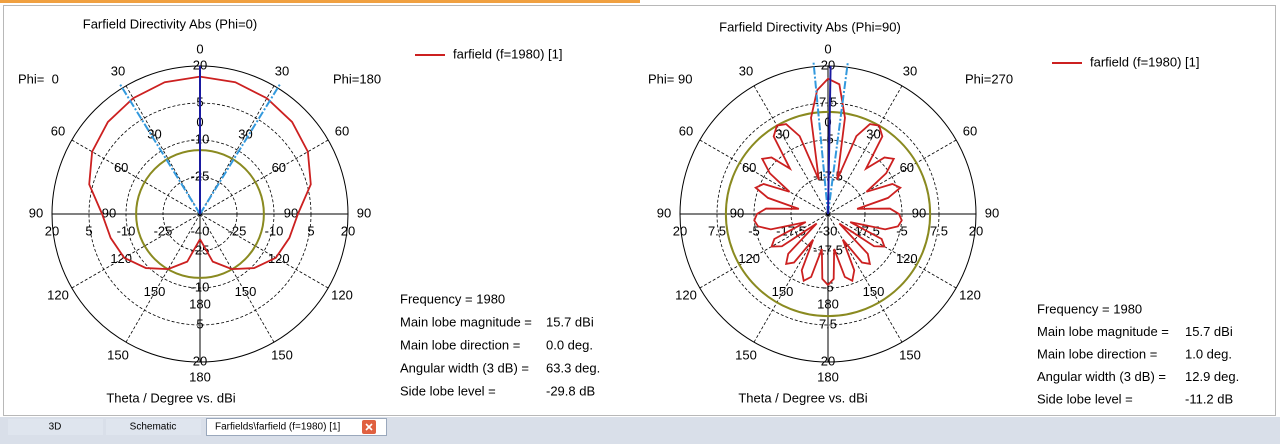 The image size is (1280, 444). I want to click on info-value: 12.9 deg., so click(1212, 376).